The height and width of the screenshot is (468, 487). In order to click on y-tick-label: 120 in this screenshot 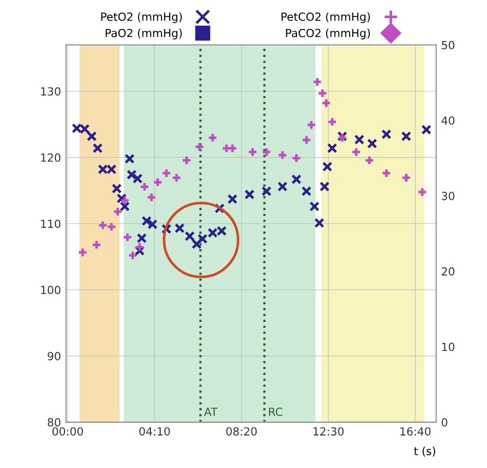, I will do `click(50, 157)`.